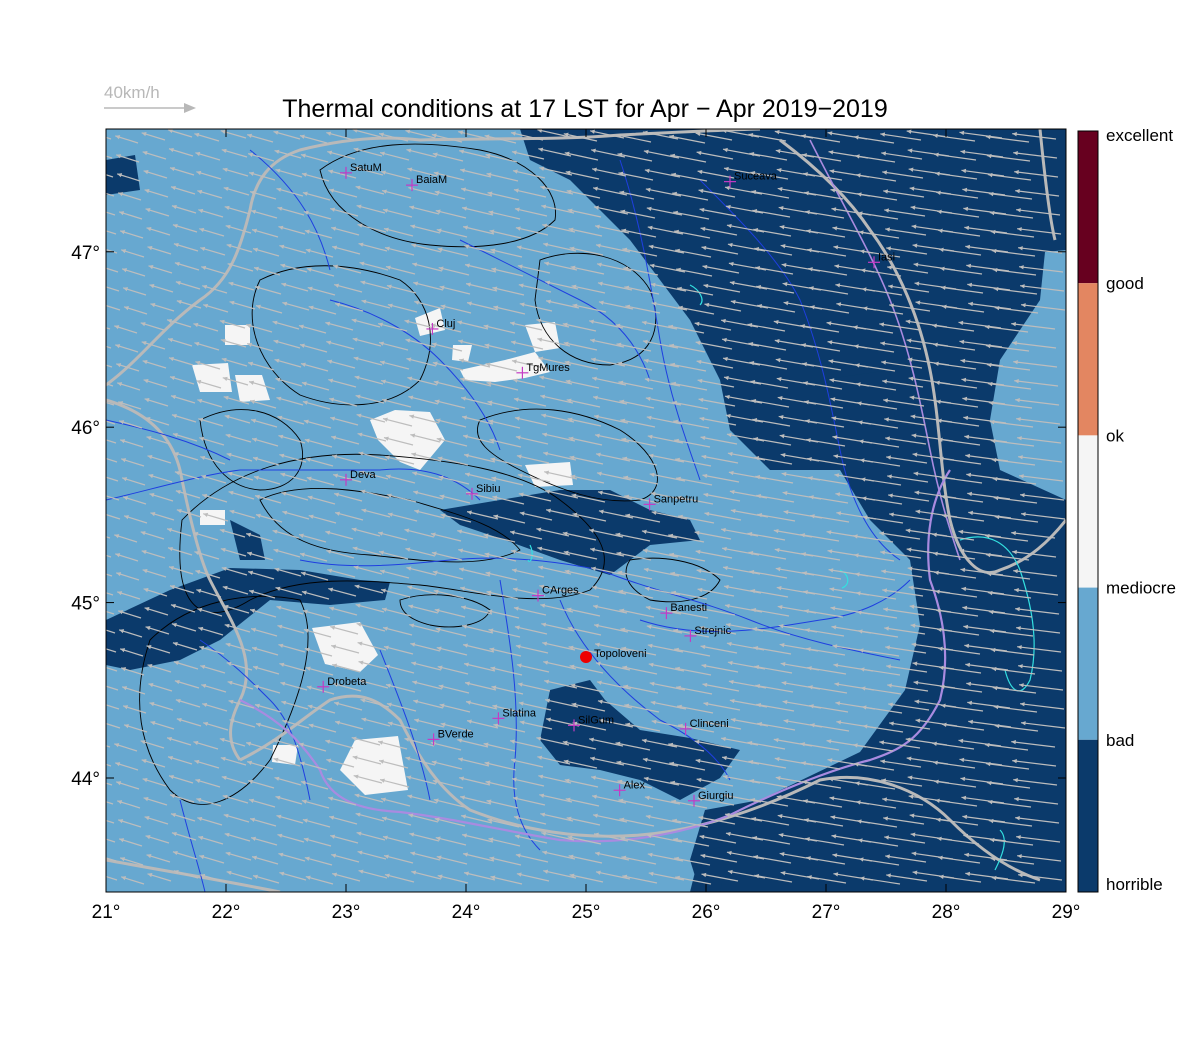 The height and width of the screenshot is (1050, 1200). What do you see at coordinates (715, 796) in the screenshot?
I see `city-label: Giurgiu` at bounding box center [715, 796].